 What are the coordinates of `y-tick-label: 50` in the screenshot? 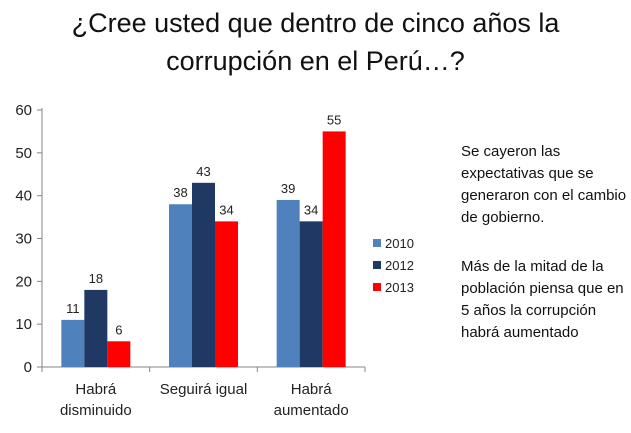 It's located at (23, 153).